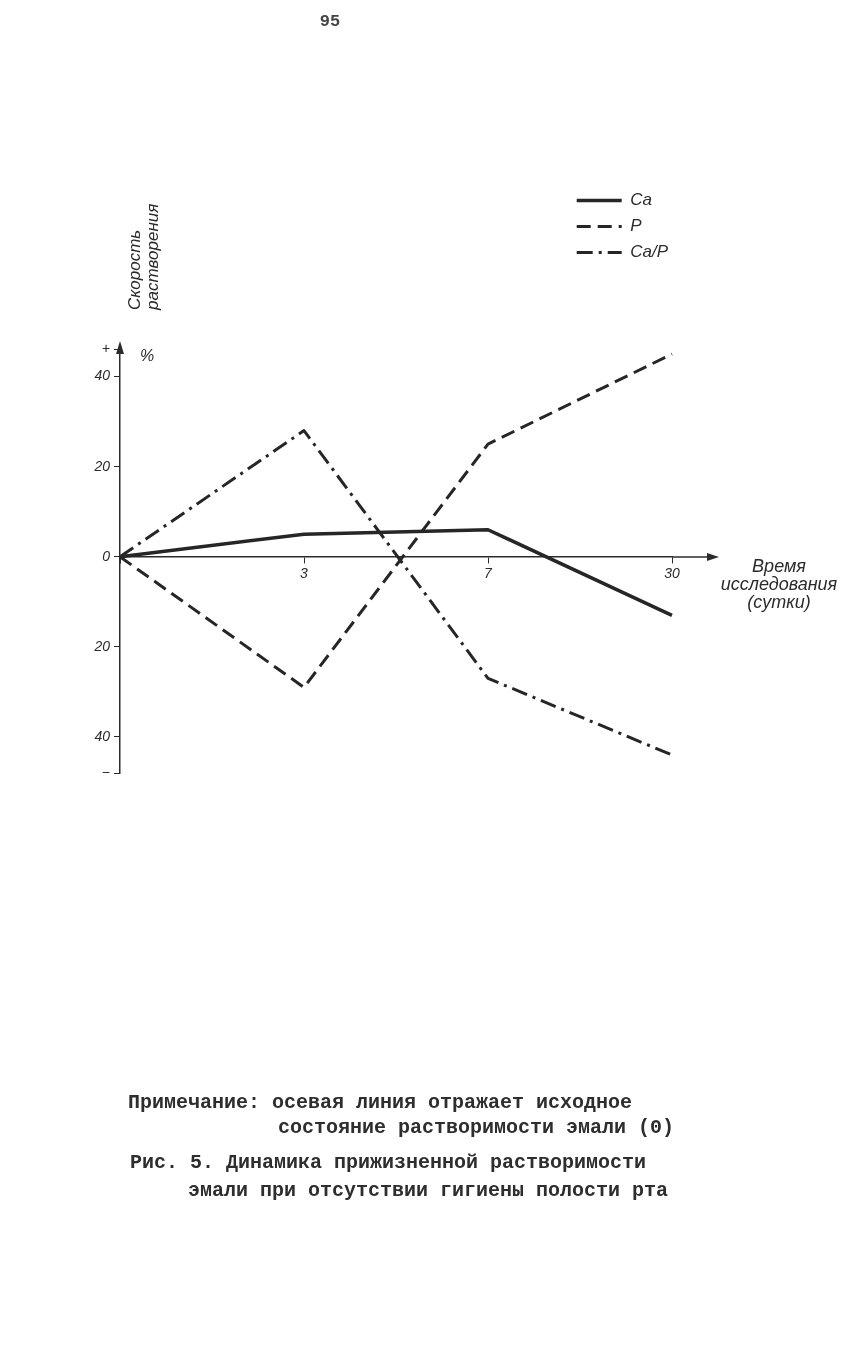  I want to click on annotation: %, so click(147, 356).